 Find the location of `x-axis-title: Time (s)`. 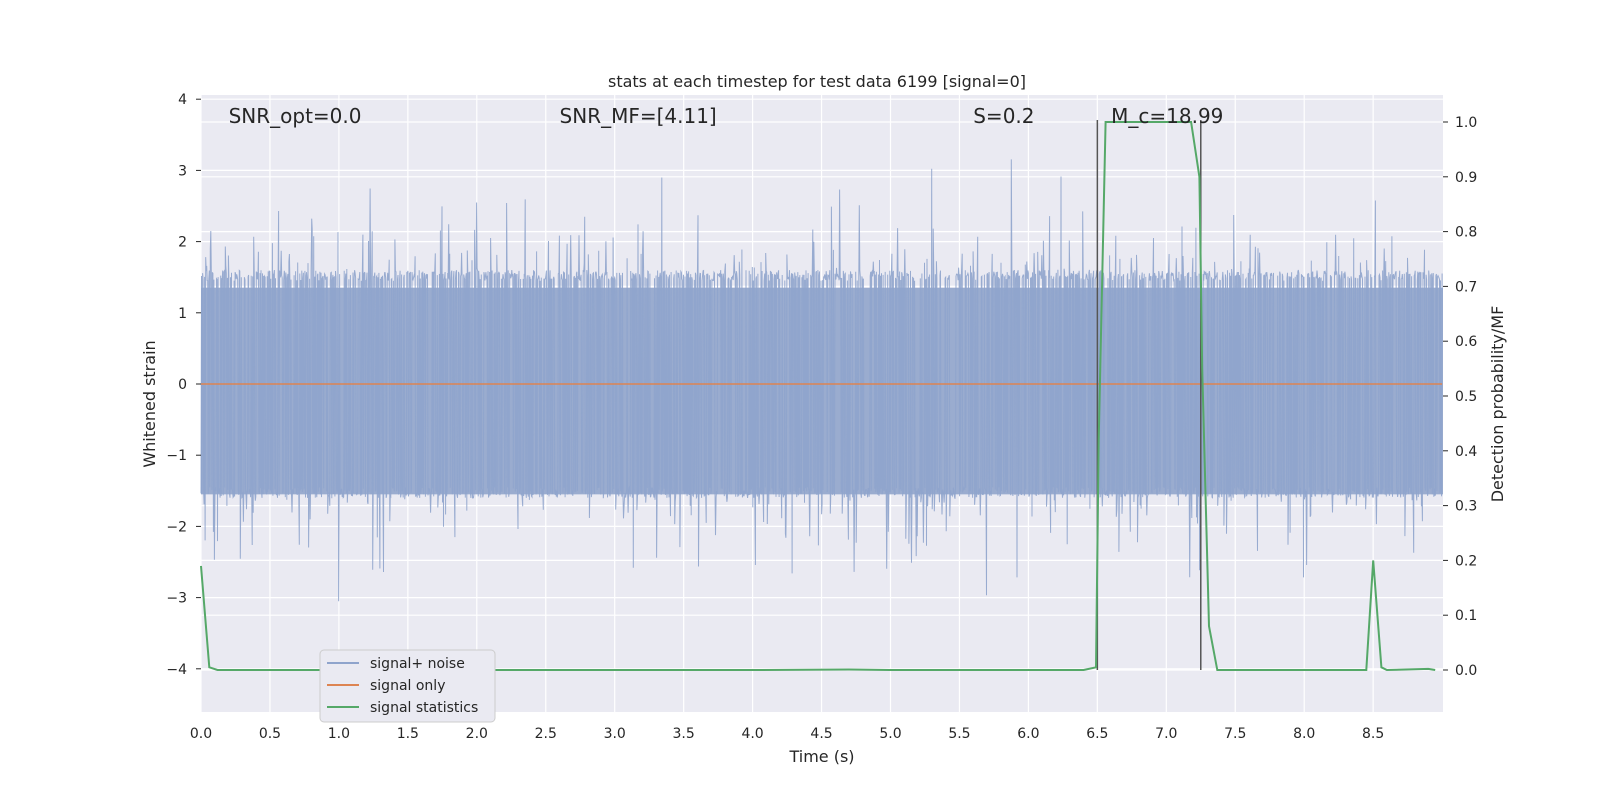

x-axis-title: Time (s) is located at coordinates (821, 756).